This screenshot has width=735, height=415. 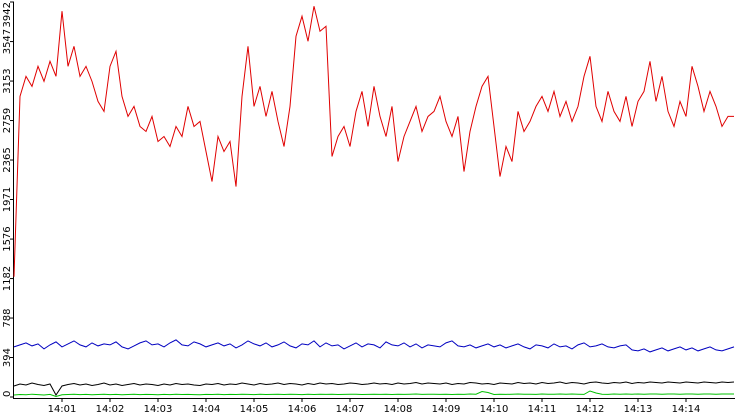 I want to click on x-tick-label: 14:04, so click(x=206, y=409).